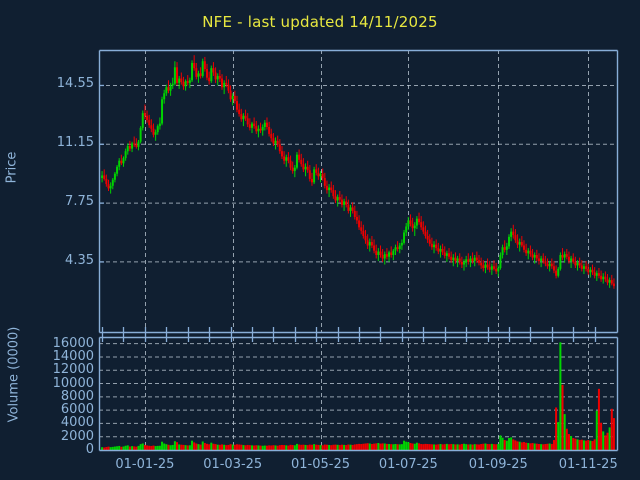 The image size is (640, 480). Describe the element at coordinates (498, 464) in the screenshot. I see `x-tick-label: 01-09-25` at that location.